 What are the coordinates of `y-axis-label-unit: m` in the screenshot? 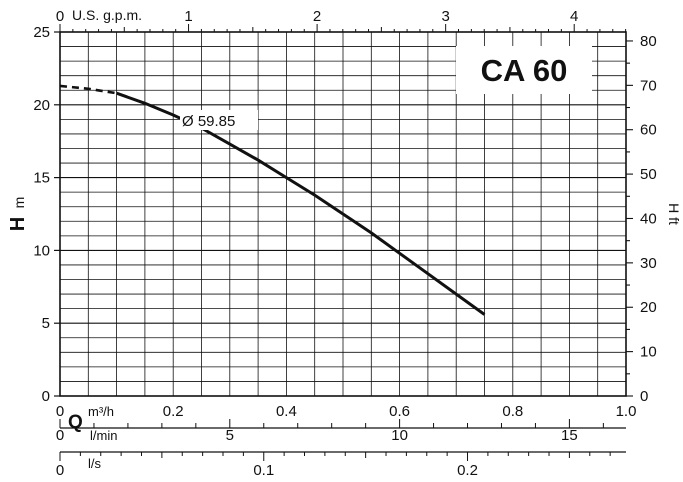 It's located at (19, 203).